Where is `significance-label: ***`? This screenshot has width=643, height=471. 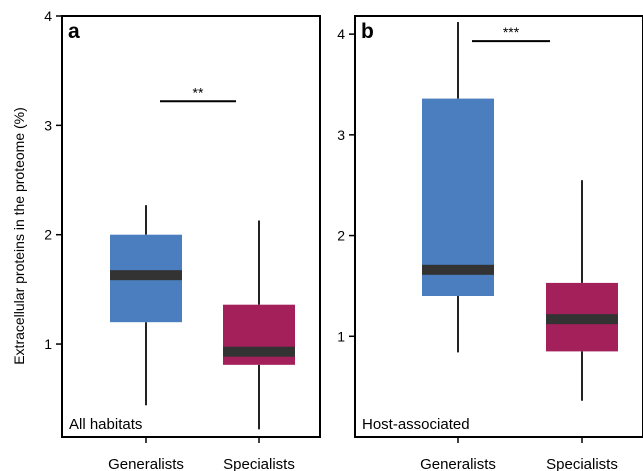 significance-label: *** is located at coordinates (511, 32).